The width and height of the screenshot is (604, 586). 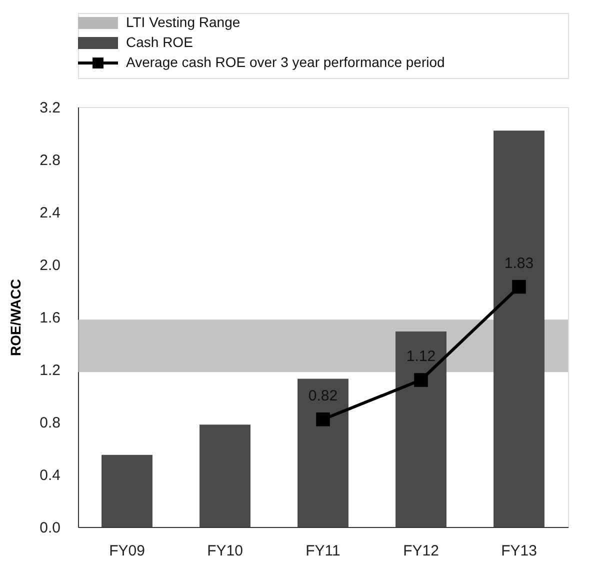 What do you see at coordinates (159, 42) in the screenshot?
I see `legend-label: Cash ROE` at bounding box center [159, 42].